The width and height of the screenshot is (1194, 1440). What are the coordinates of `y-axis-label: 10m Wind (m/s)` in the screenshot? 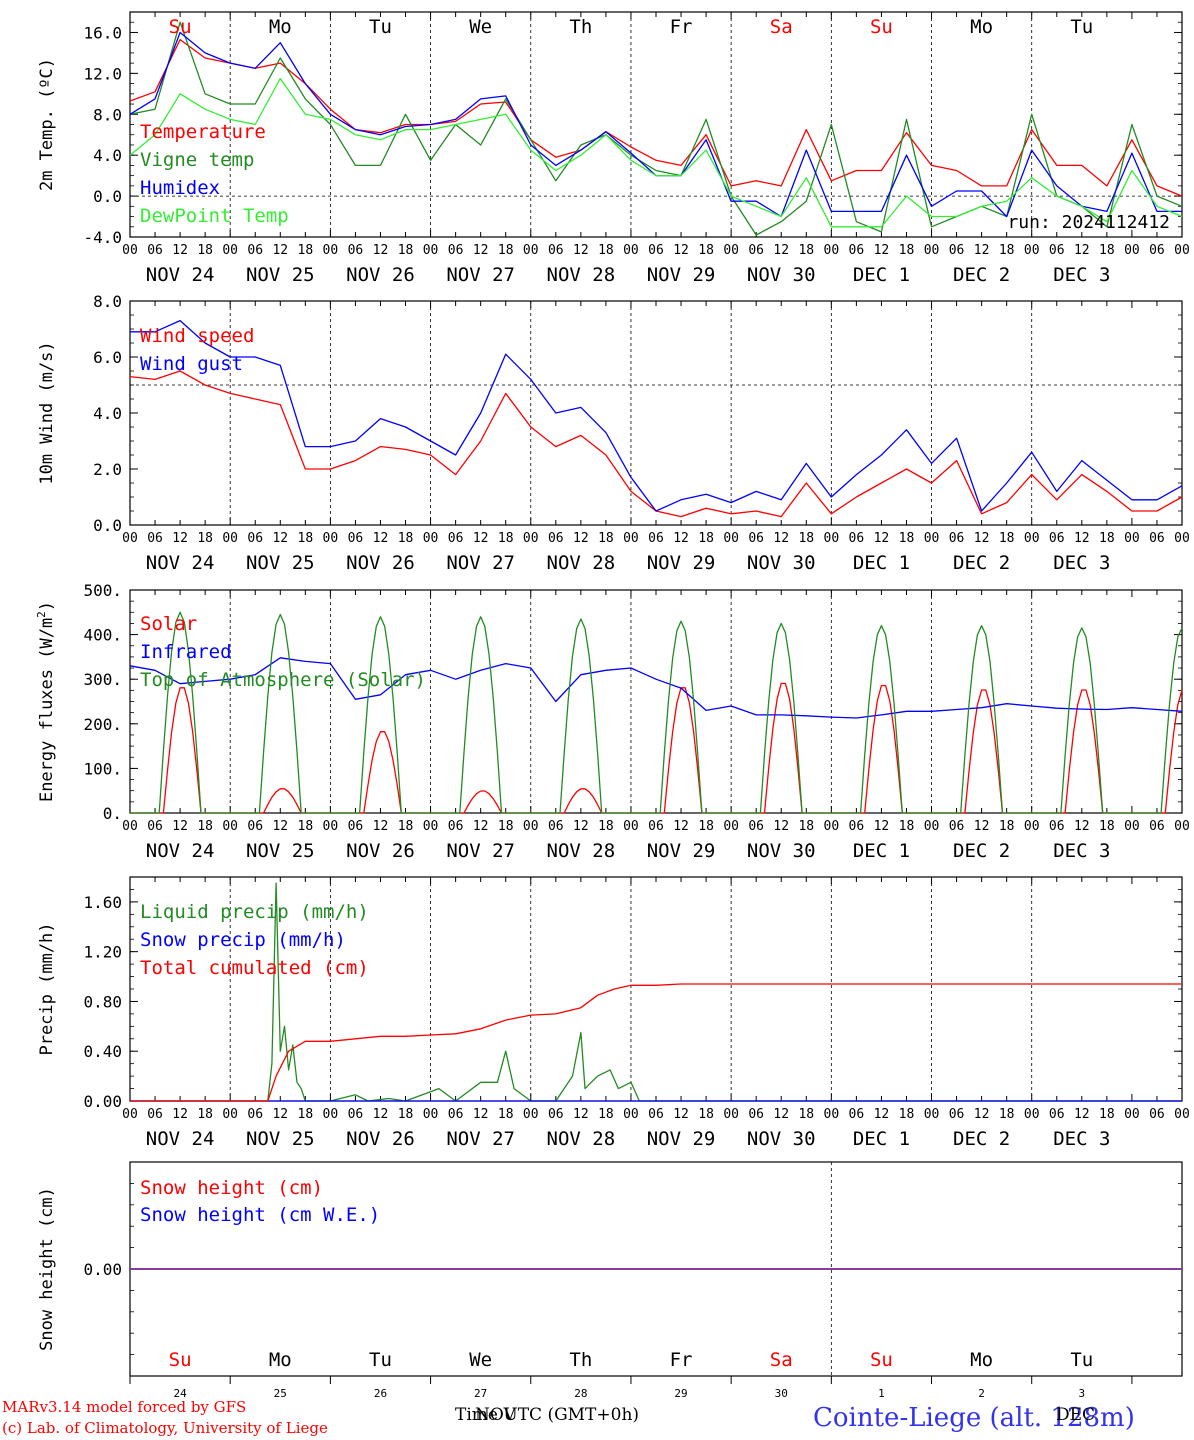 It's located at (47, 412).